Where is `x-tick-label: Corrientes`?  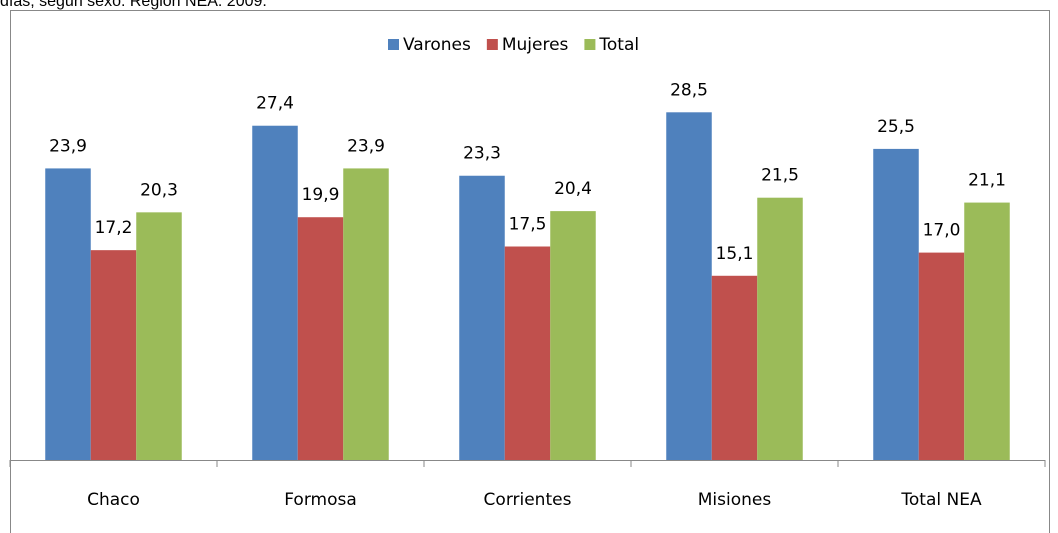
x-tick-label: Corrientes is located at coordinates (528, 500).